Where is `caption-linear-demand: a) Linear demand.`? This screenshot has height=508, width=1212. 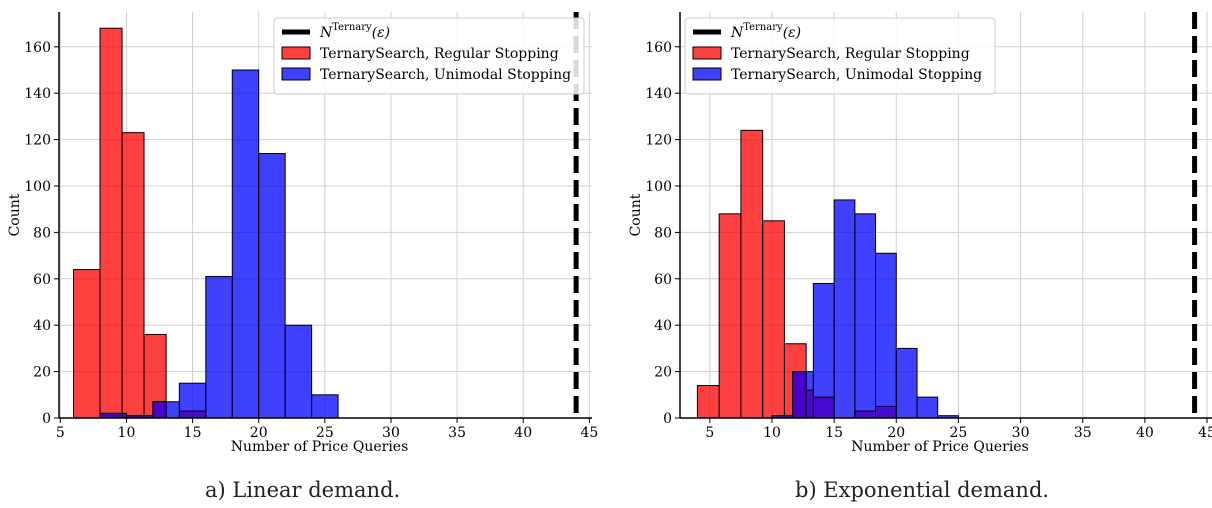 caption-linear-demand: a) Linear demand. is located at coordinates (303, 490).